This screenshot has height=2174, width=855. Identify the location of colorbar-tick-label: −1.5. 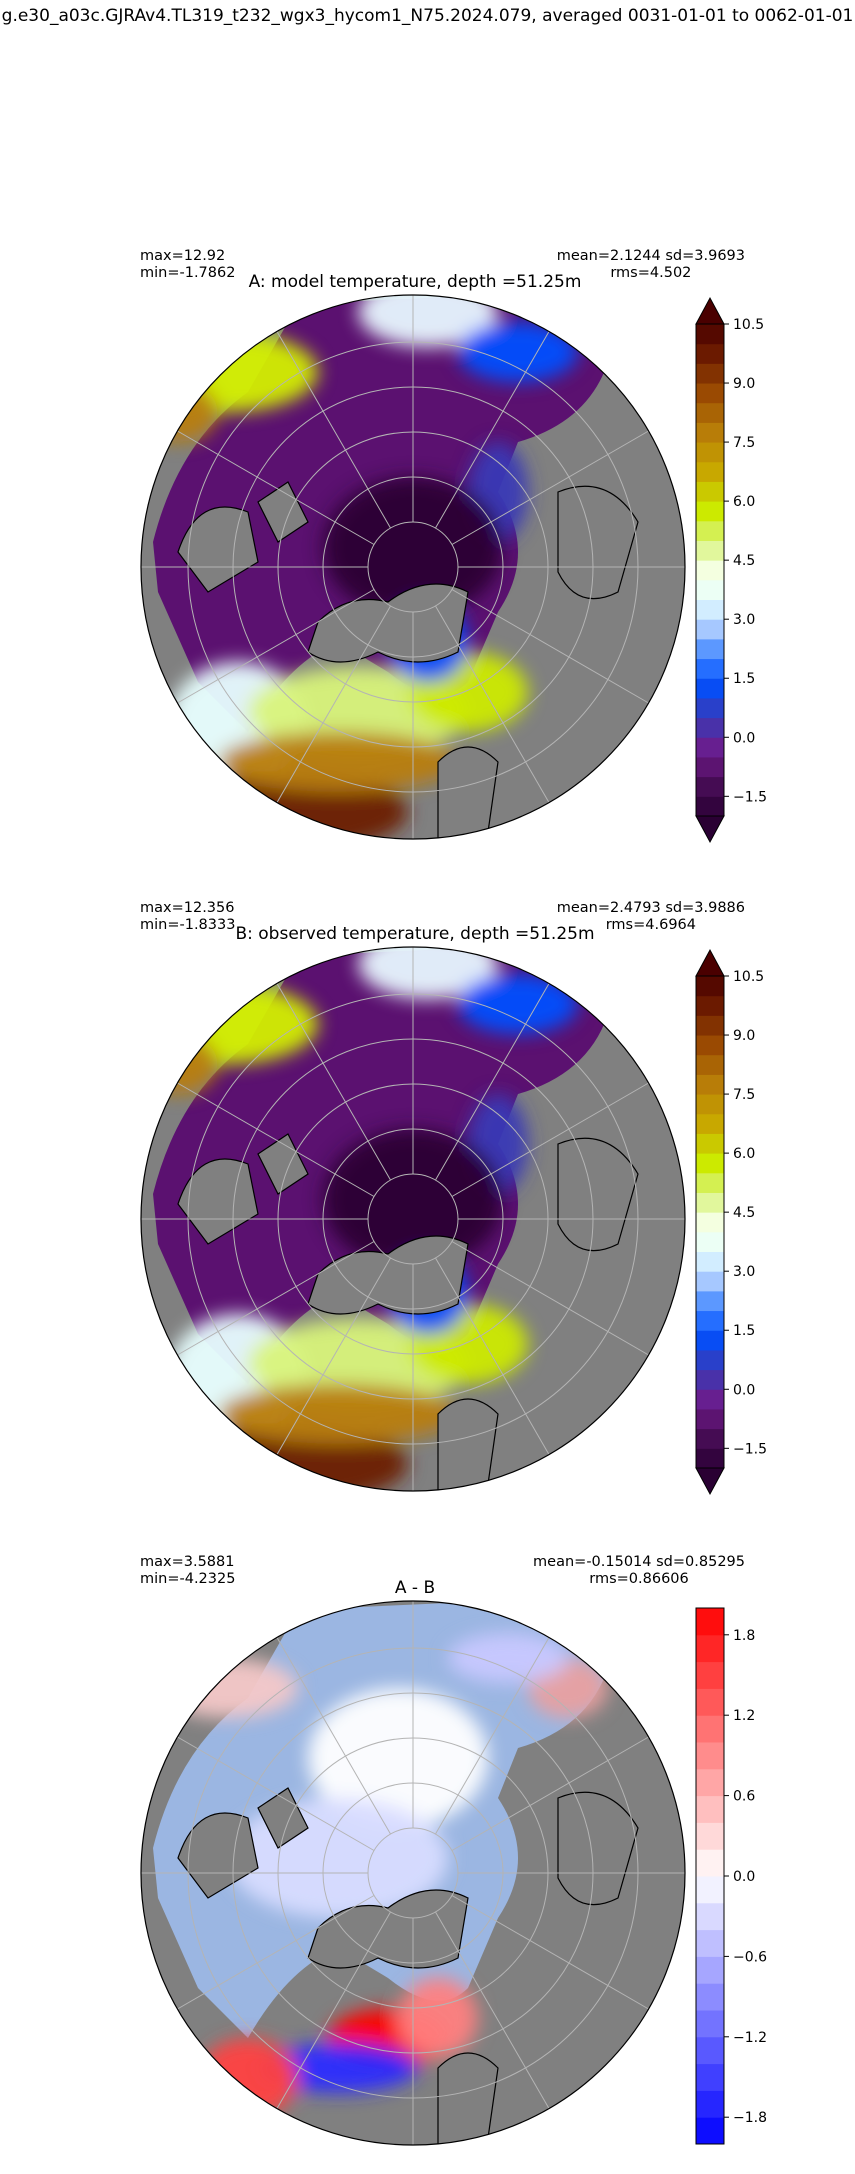
(750, 797).